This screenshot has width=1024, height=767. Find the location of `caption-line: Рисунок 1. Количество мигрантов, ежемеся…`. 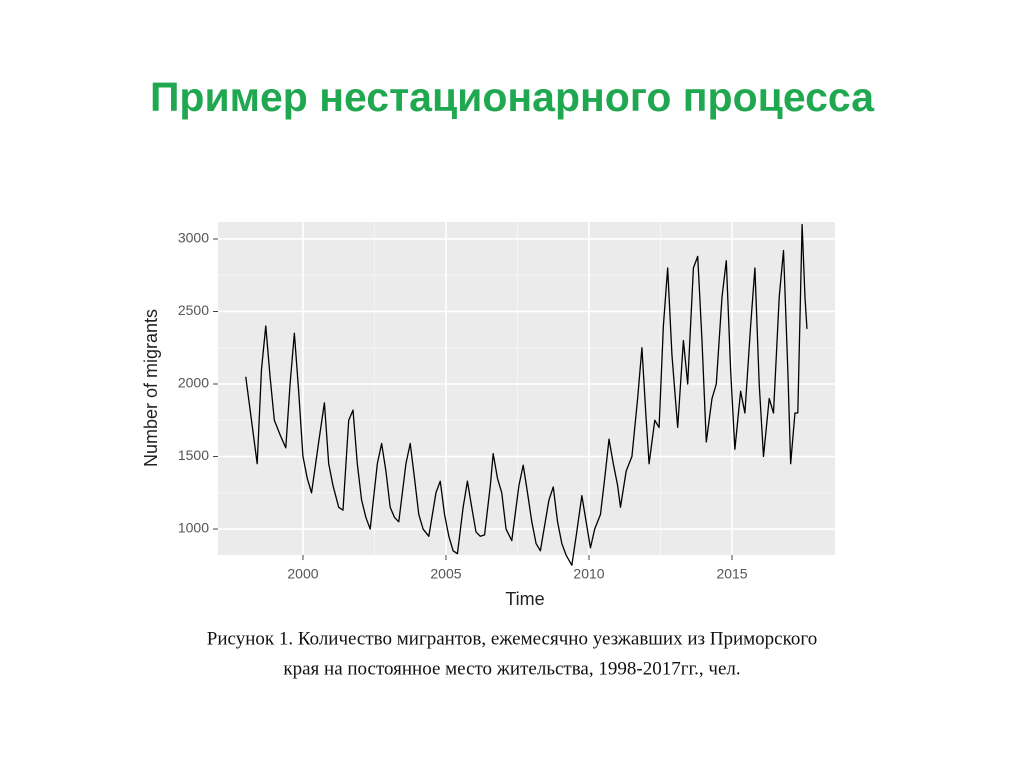

caption-line: Рисунок 1. Количество мигрантов, ежемеся… is located at coordinates (512, 638).